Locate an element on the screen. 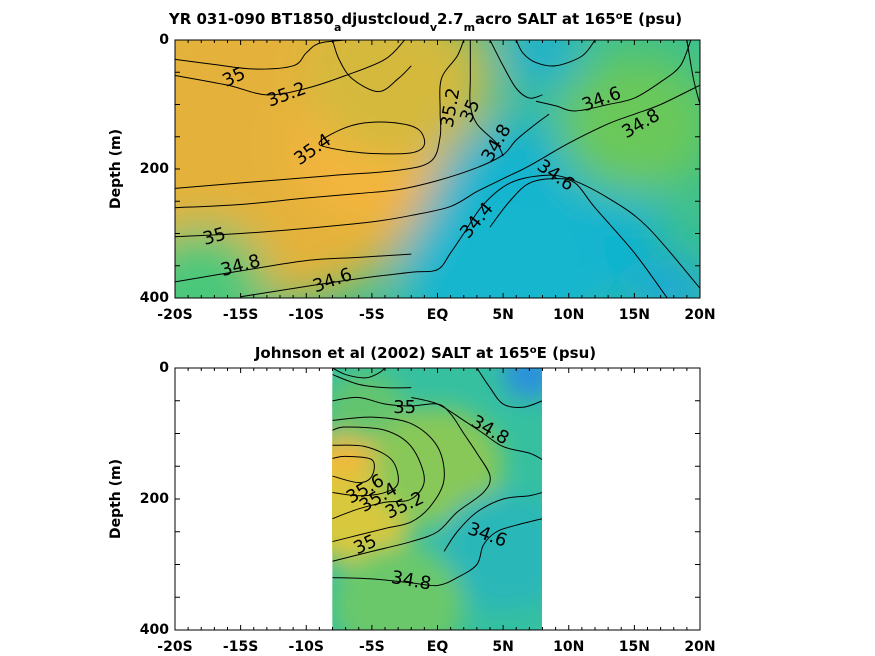 Image resolution: width=875 pixels, height=656 pixels. title-part: acro SALT at 165 is located at coordinates (545, 19).